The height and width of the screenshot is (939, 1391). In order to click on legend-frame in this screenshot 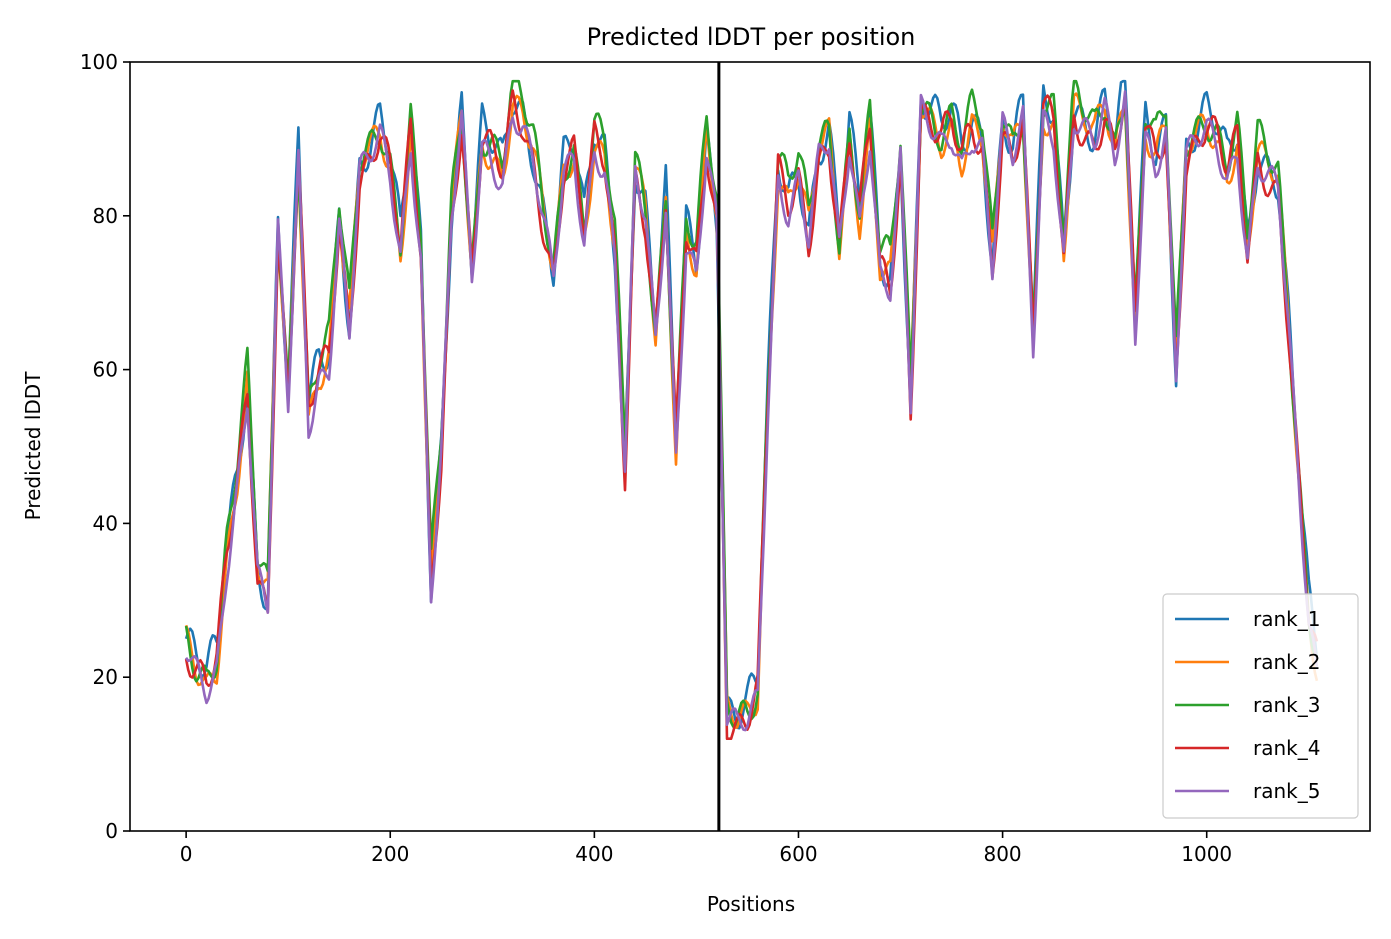, I will do `click(1260, 706)`.